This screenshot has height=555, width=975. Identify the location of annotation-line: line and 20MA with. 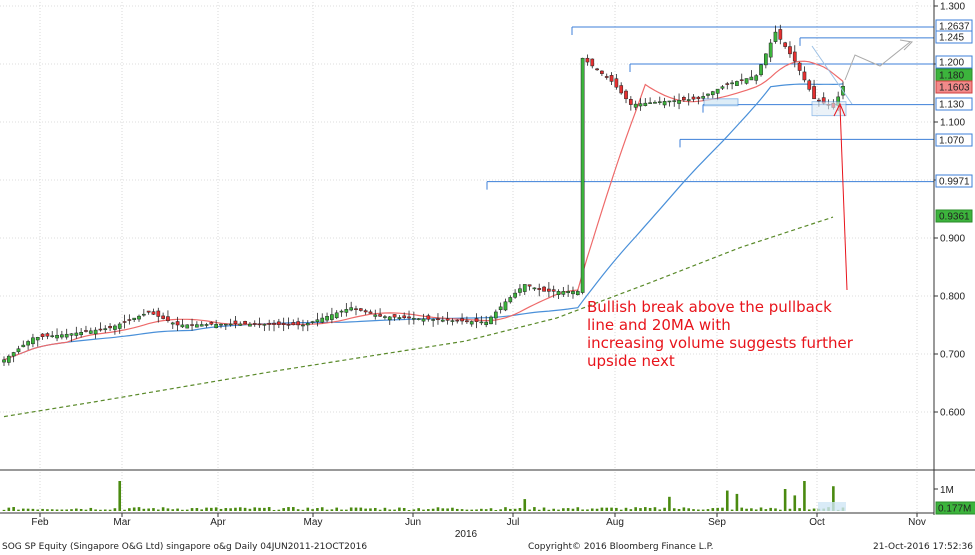
(659, 325).